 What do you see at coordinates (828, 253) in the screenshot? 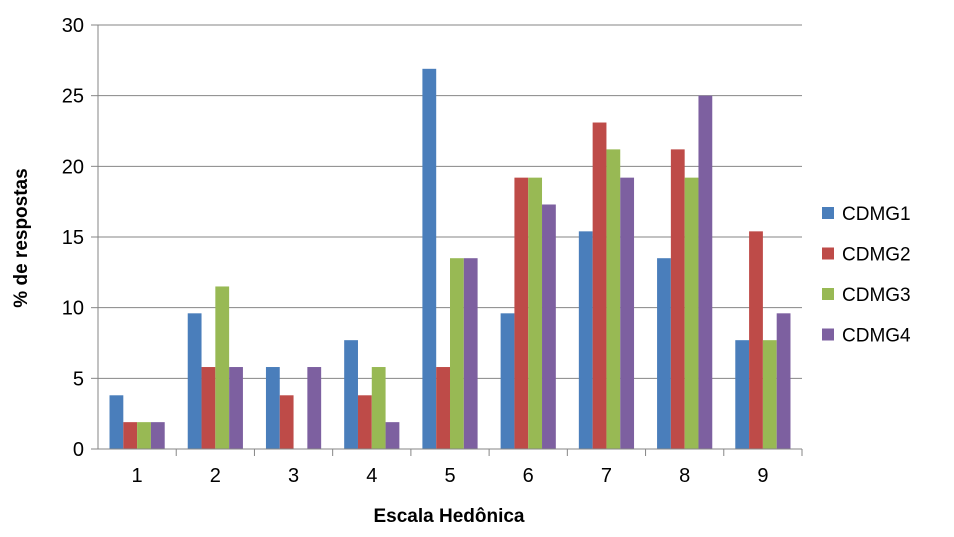
I see `legend-swatch-cdmg2` at bounding box center [828, 253].